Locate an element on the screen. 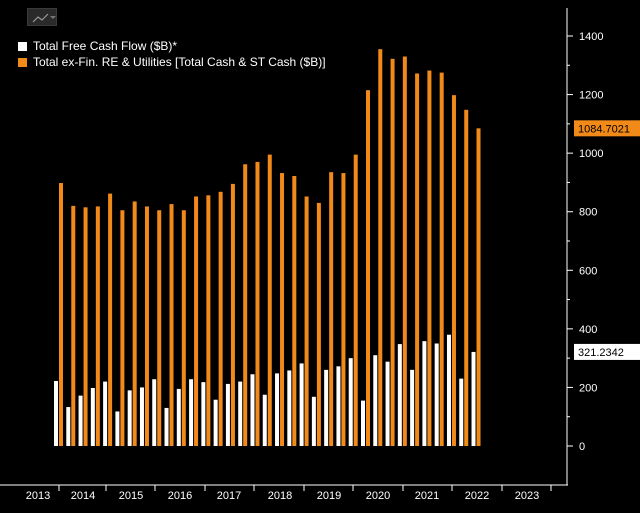 The height and width of the screenshot is (513, 640). y-tick-label: 1200 is located at coordinates (591, 96).